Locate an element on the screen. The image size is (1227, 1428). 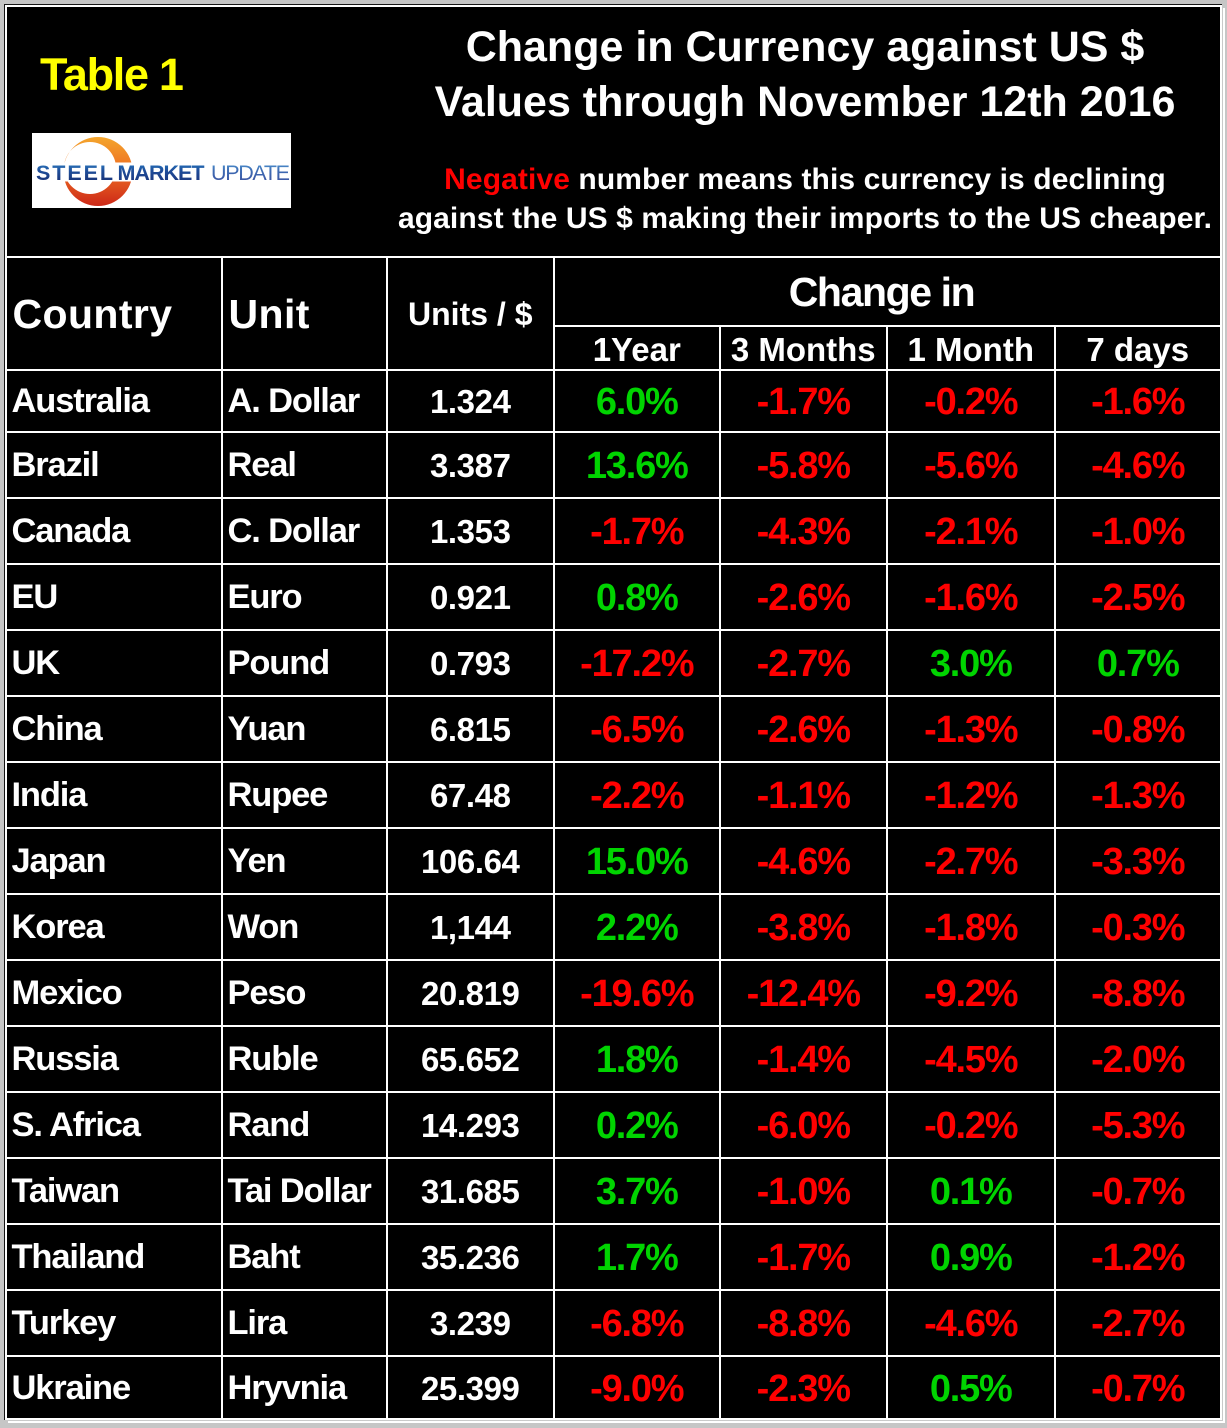
svg-text: STEEL is located at coordinates (74, 173).